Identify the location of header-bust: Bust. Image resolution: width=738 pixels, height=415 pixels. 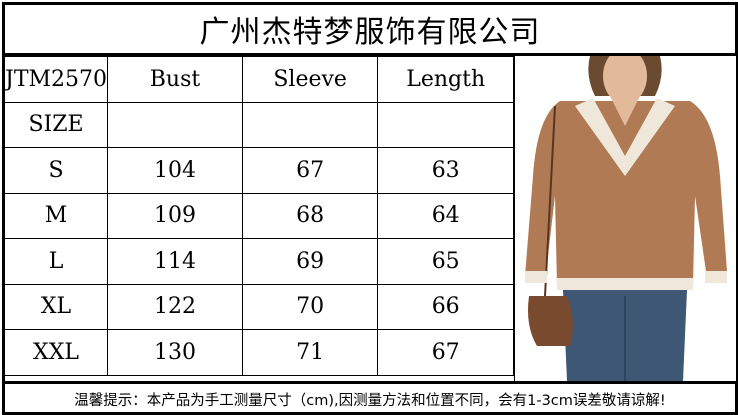
(175, 79).